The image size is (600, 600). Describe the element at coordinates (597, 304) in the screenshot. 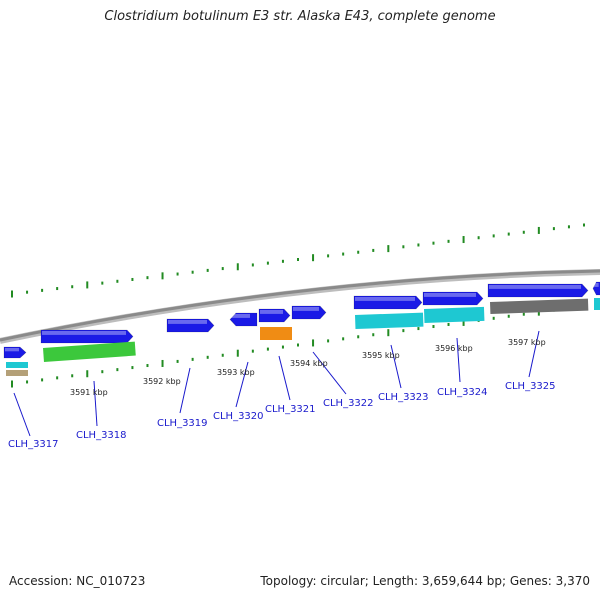

I see `gene-bar-next-cyan` at that location.